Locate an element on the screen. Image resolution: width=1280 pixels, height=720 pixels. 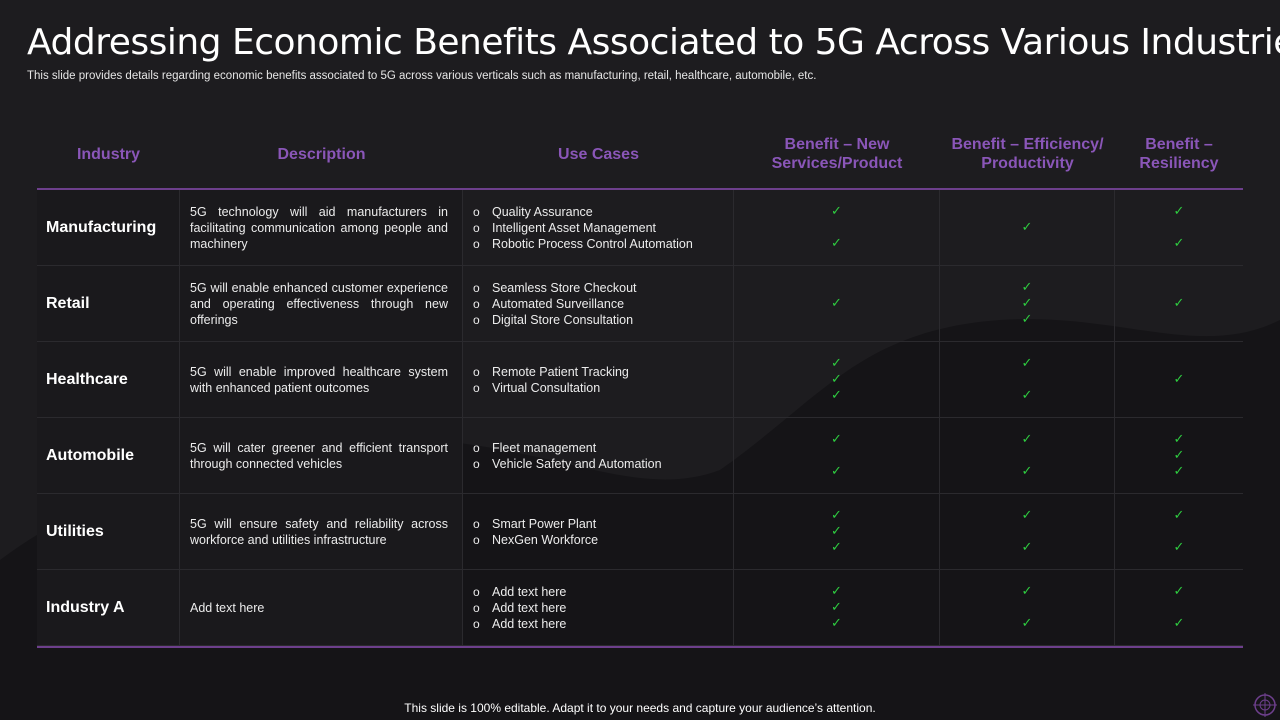
list-item: o Remote Patient Tracking is located at coordinates (551, 372).